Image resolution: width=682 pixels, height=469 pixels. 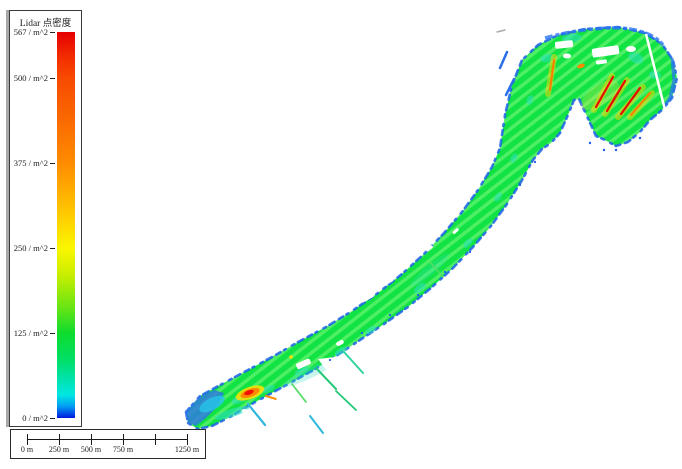 What do you see at coordinates (123, 439) in the screenshot?
I see `scale-tick-750m` at bounding box center [123, 439].